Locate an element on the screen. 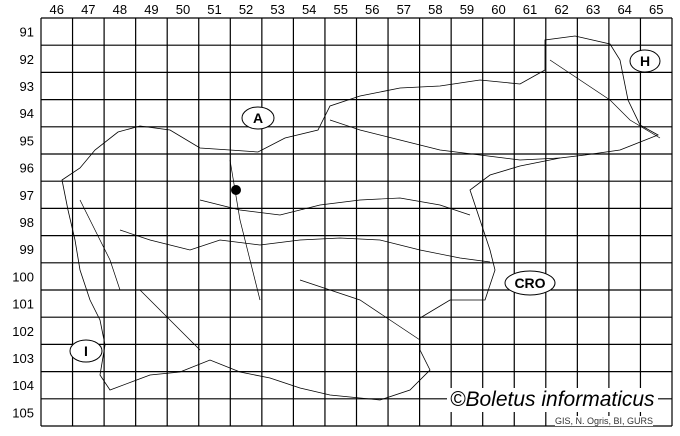 The height and width of the screenshot is (436, 680). row-label: 98 is located at coordinates (27, 222).